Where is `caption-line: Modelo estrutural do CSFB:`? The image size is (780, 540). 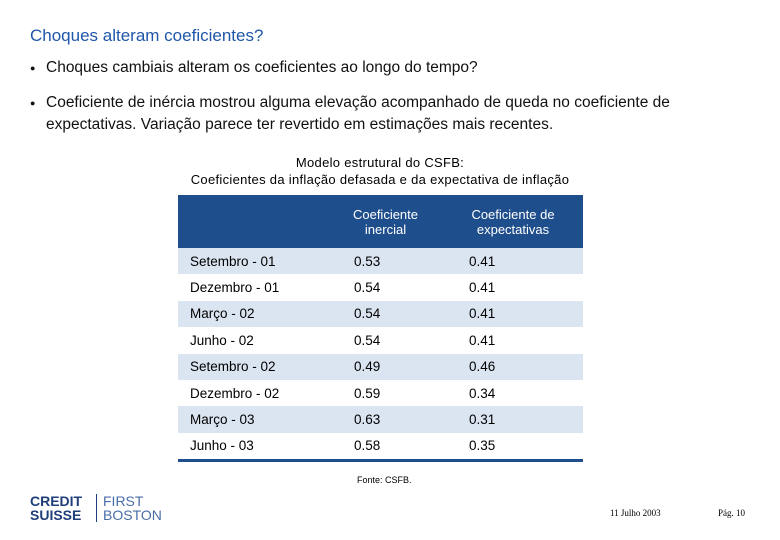 caption-line: Modelo estrutural do CSFB: is located at coordinates (380, 162).